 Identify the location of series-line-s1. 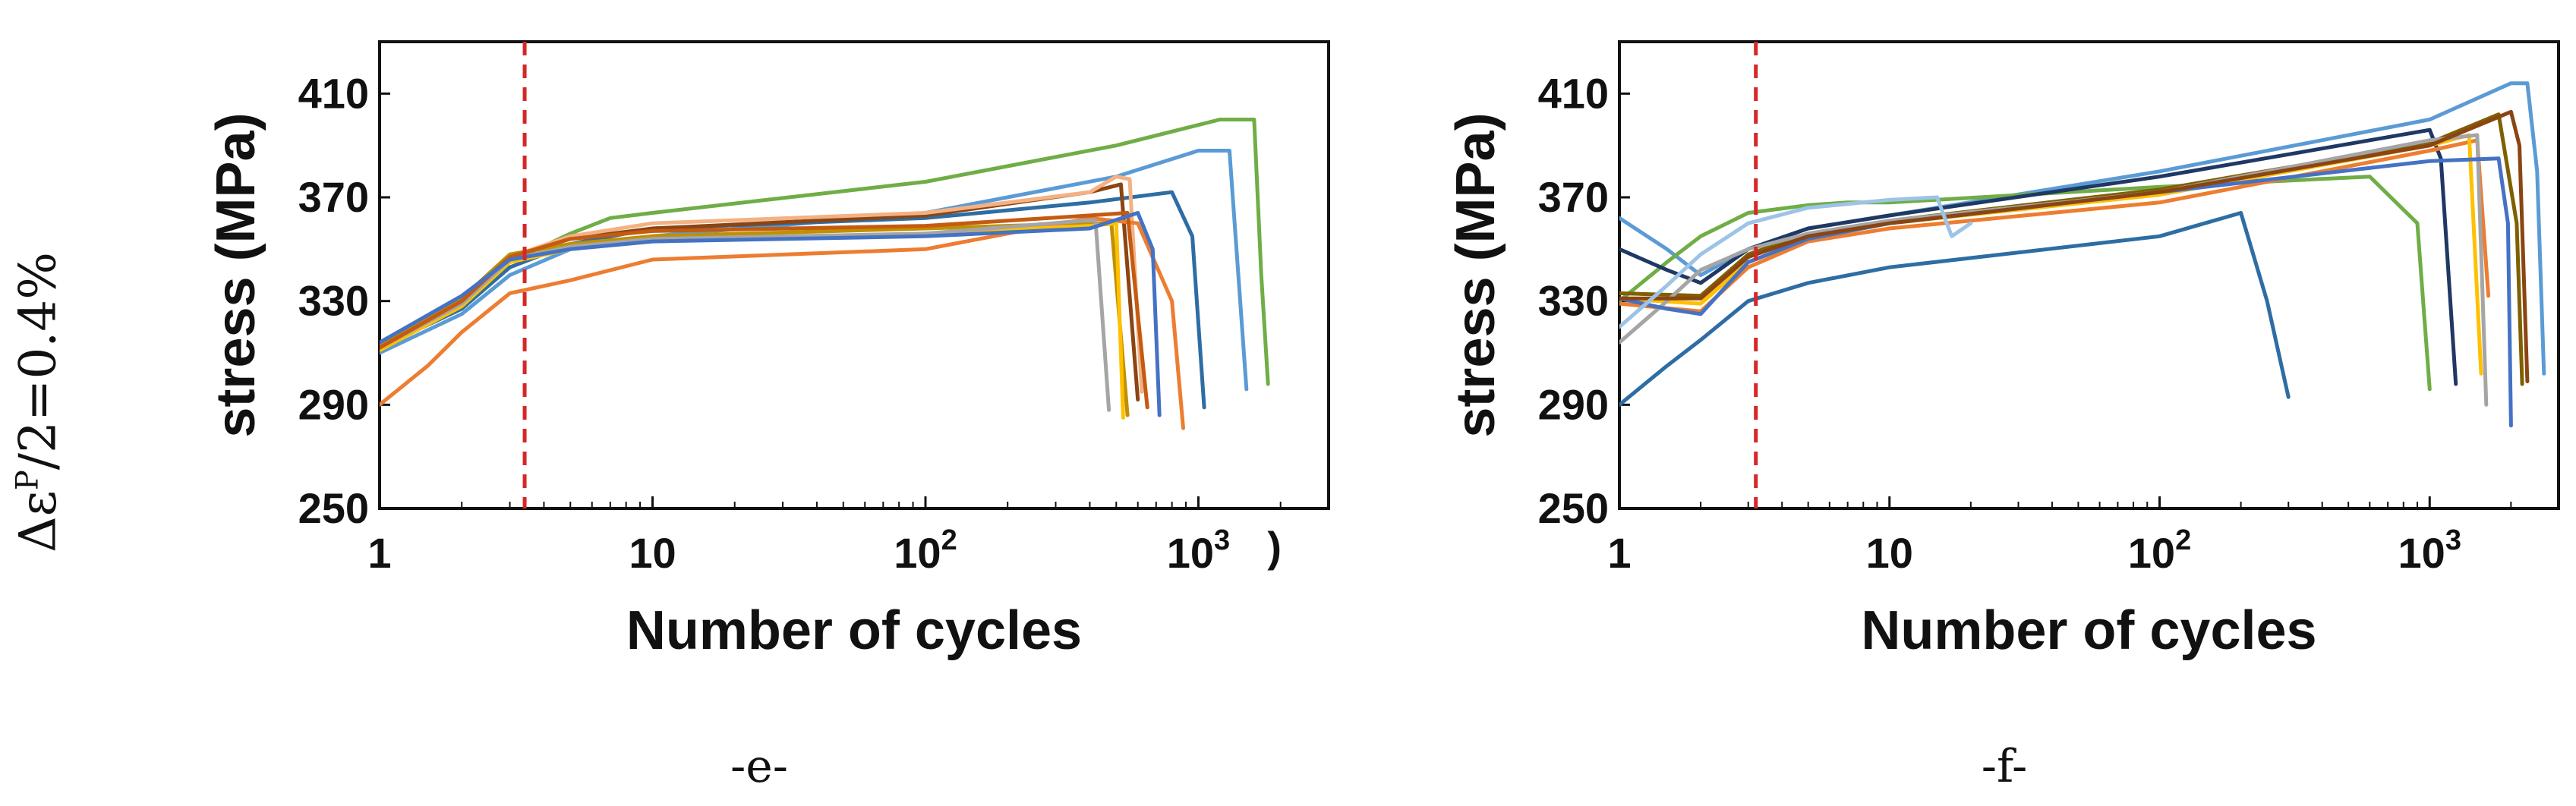
(1955, 309).